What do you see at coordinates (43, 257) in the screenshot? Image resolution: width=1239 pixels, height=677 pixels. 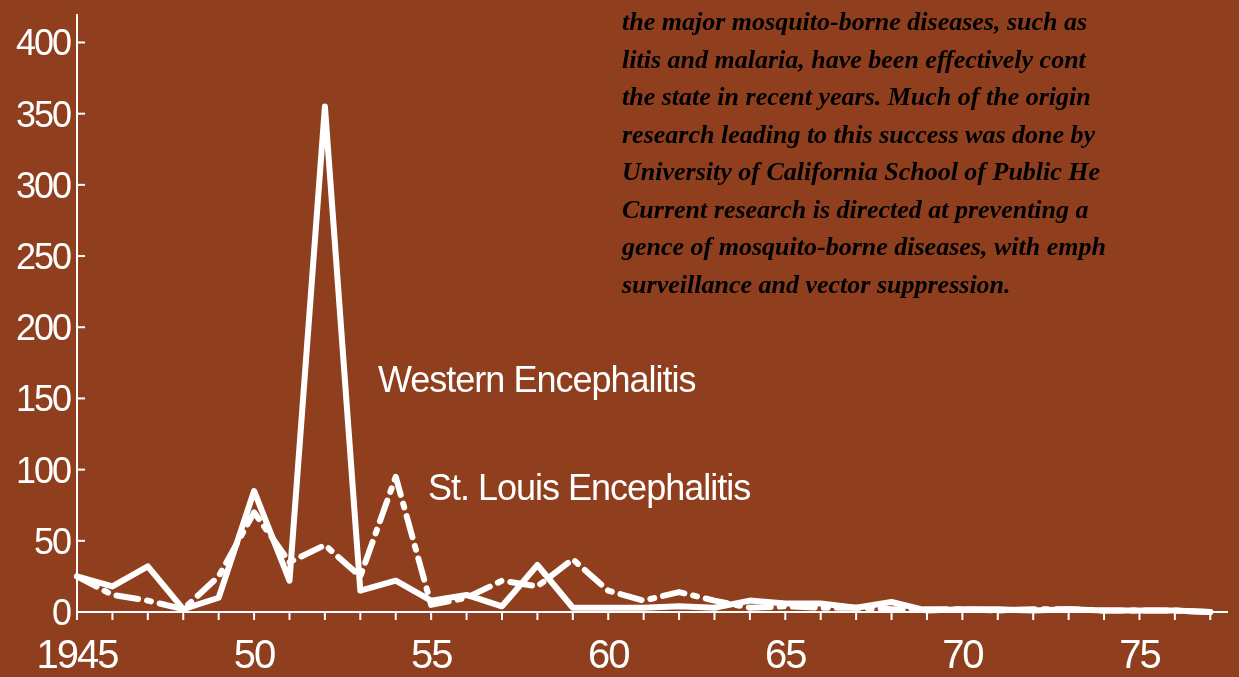 I see `y-tick-label: 250` at bounding box center [43, 257].